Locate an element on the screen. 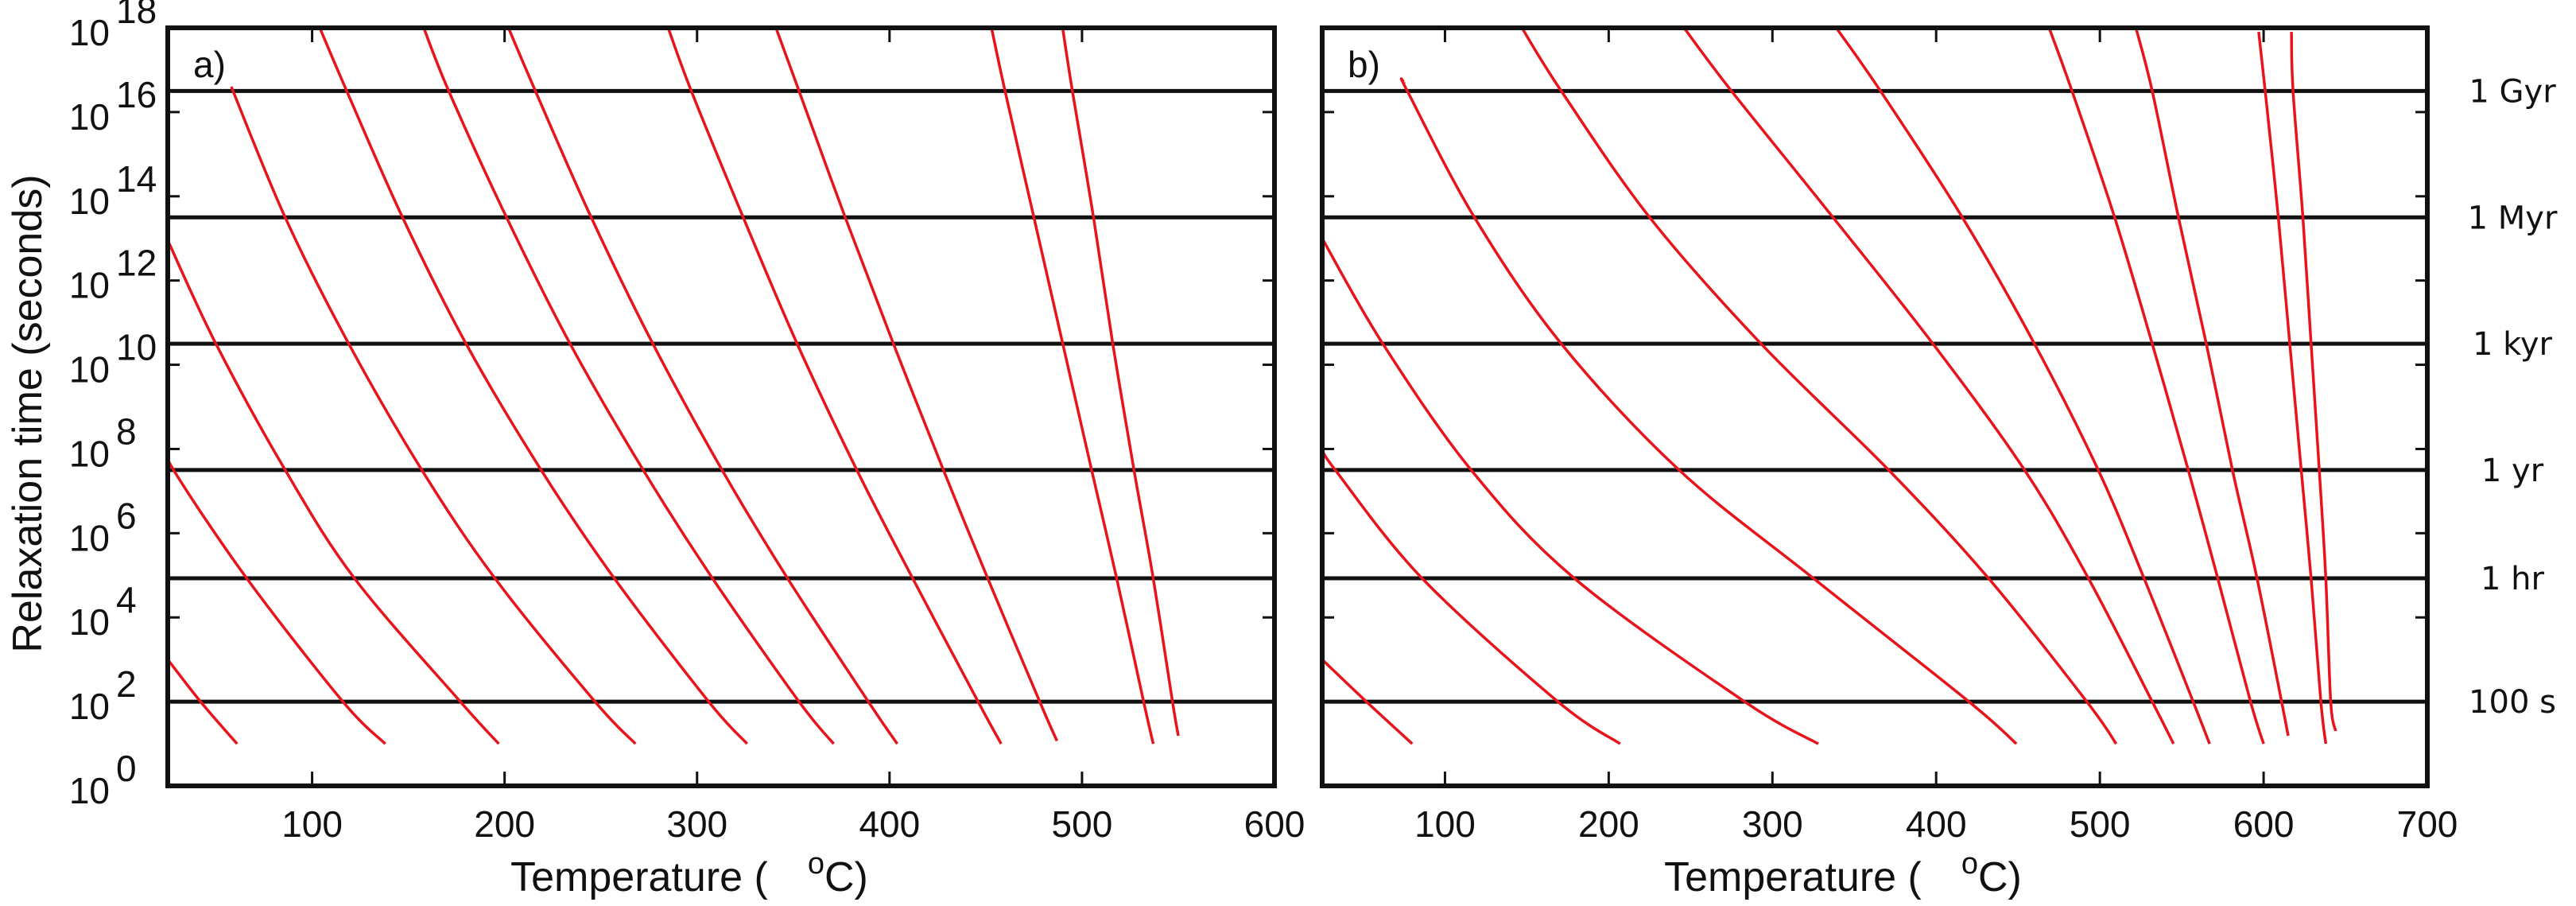 This screenshot has width=2576, height=906. reference-line-label: 100 s is located at coordinates (2512, 702).